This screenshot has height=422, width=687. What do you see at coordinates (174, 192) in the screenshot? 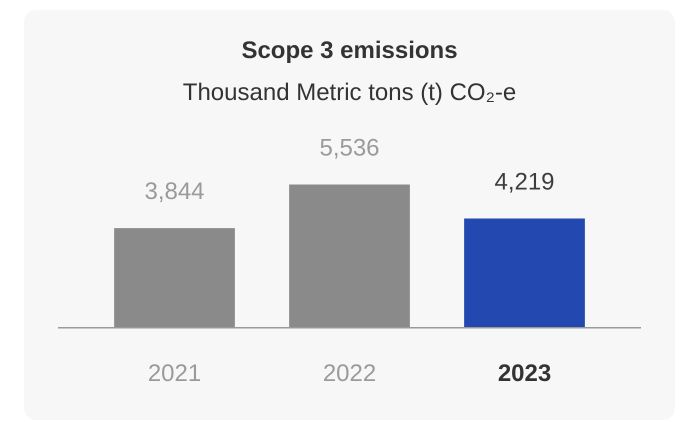
I see `data-label: 3,844` at bounding box center [174, 192].